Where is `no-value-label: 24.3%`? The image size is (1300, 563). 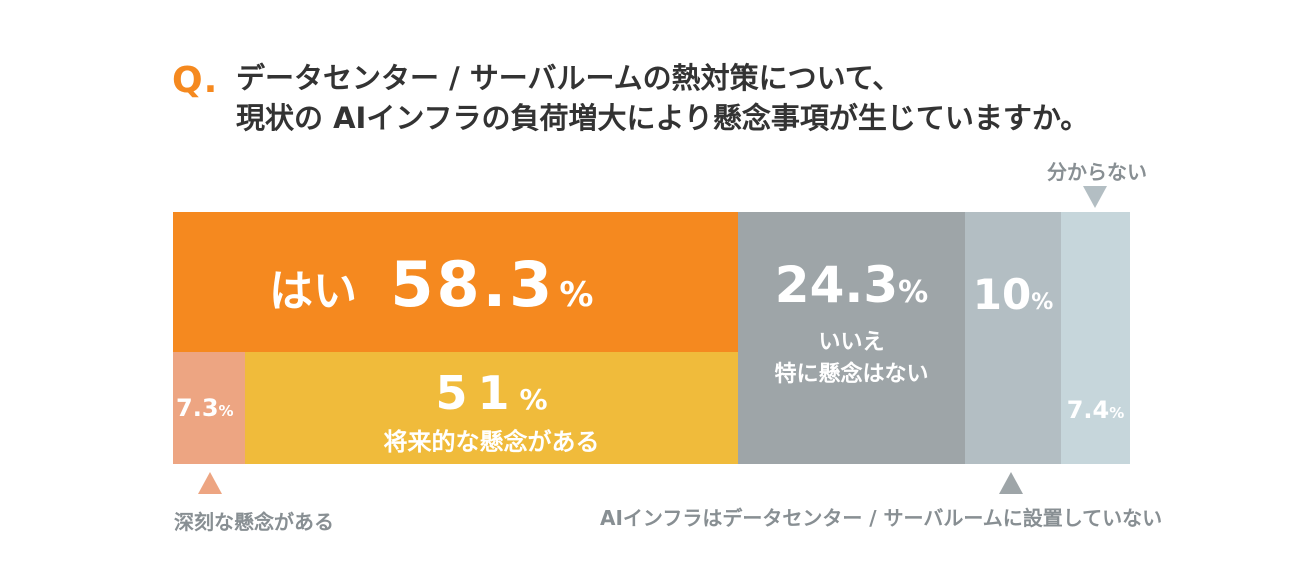 no-value-label: 24.3% is located at coordinates (851, 285).